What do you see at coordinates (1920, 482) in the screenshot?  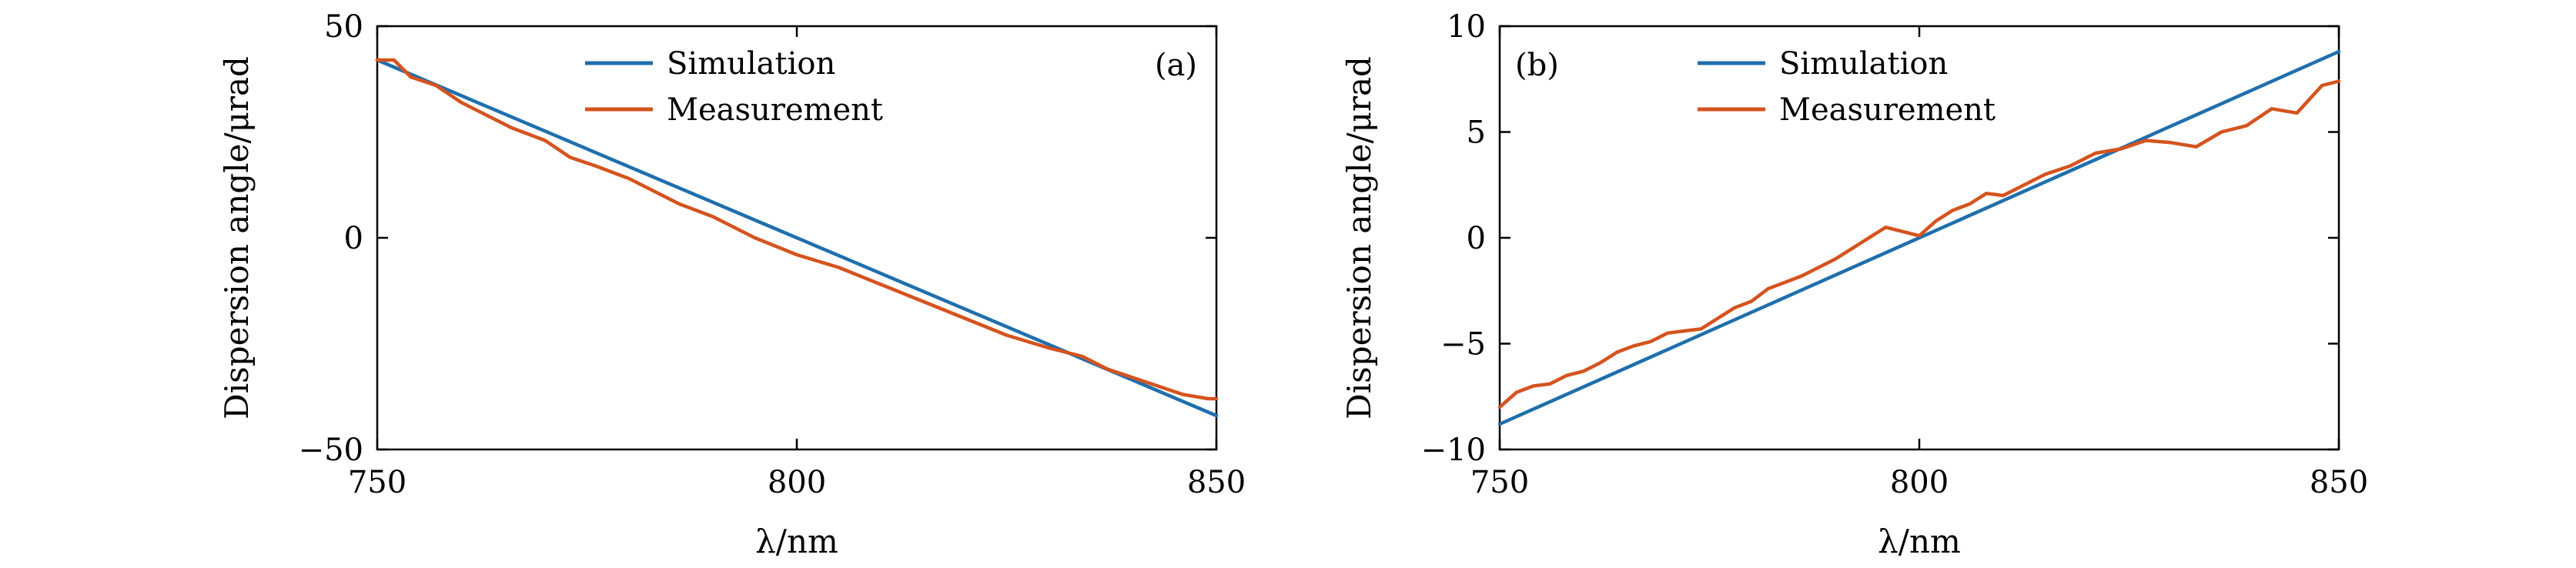 I see `x-tick-label-b: 800` at bounding box center [1920, 482].